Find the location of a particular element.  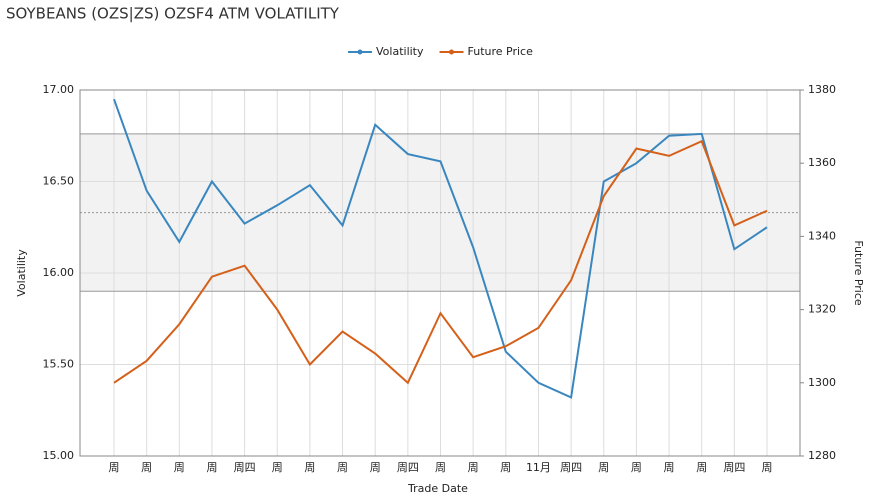

y-tick-label: 15.50 is located at coordinates (59, 364).